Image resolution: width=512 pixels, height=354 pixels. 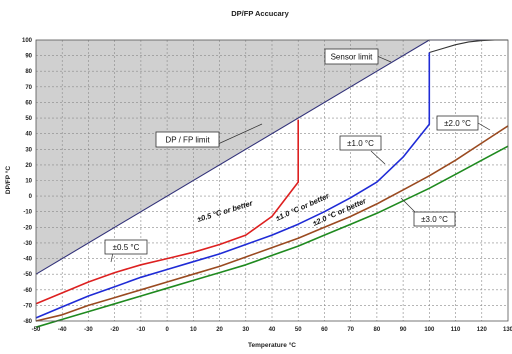 I want to click on x-tick-label: -50, so click(x=36, y=330).